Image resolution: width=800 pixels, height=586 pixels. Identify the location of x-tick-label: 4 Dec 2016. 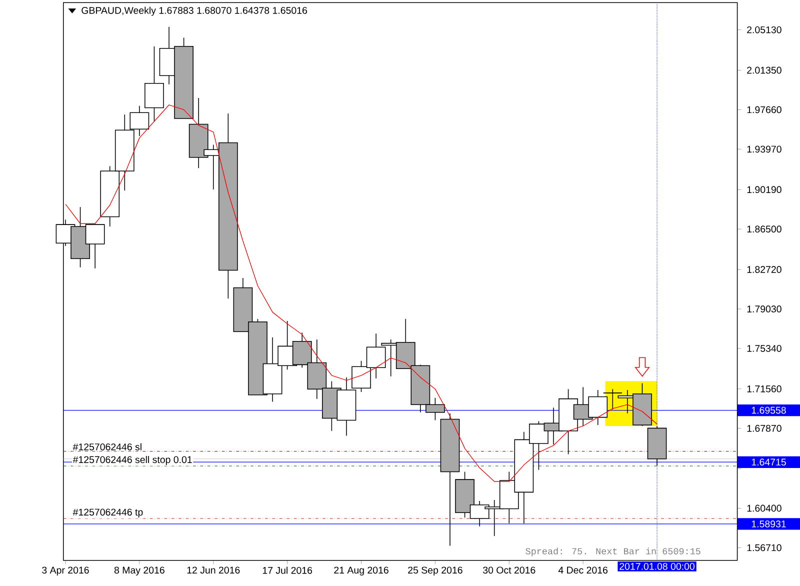
(583, 570).